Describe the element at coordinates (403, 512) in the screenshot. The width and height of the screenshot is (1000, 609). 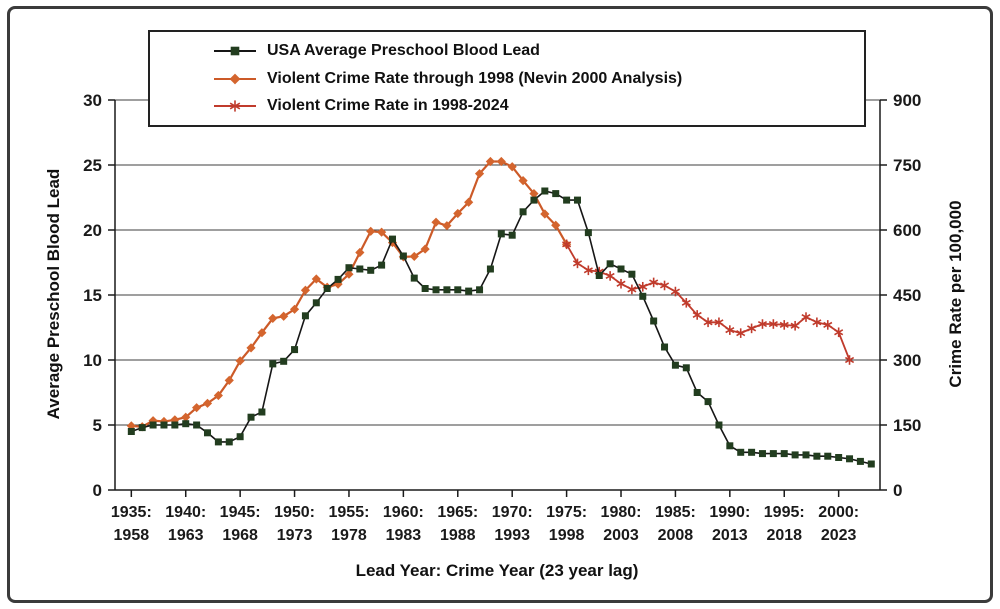
I see `svg-text: 1960:` at that location.